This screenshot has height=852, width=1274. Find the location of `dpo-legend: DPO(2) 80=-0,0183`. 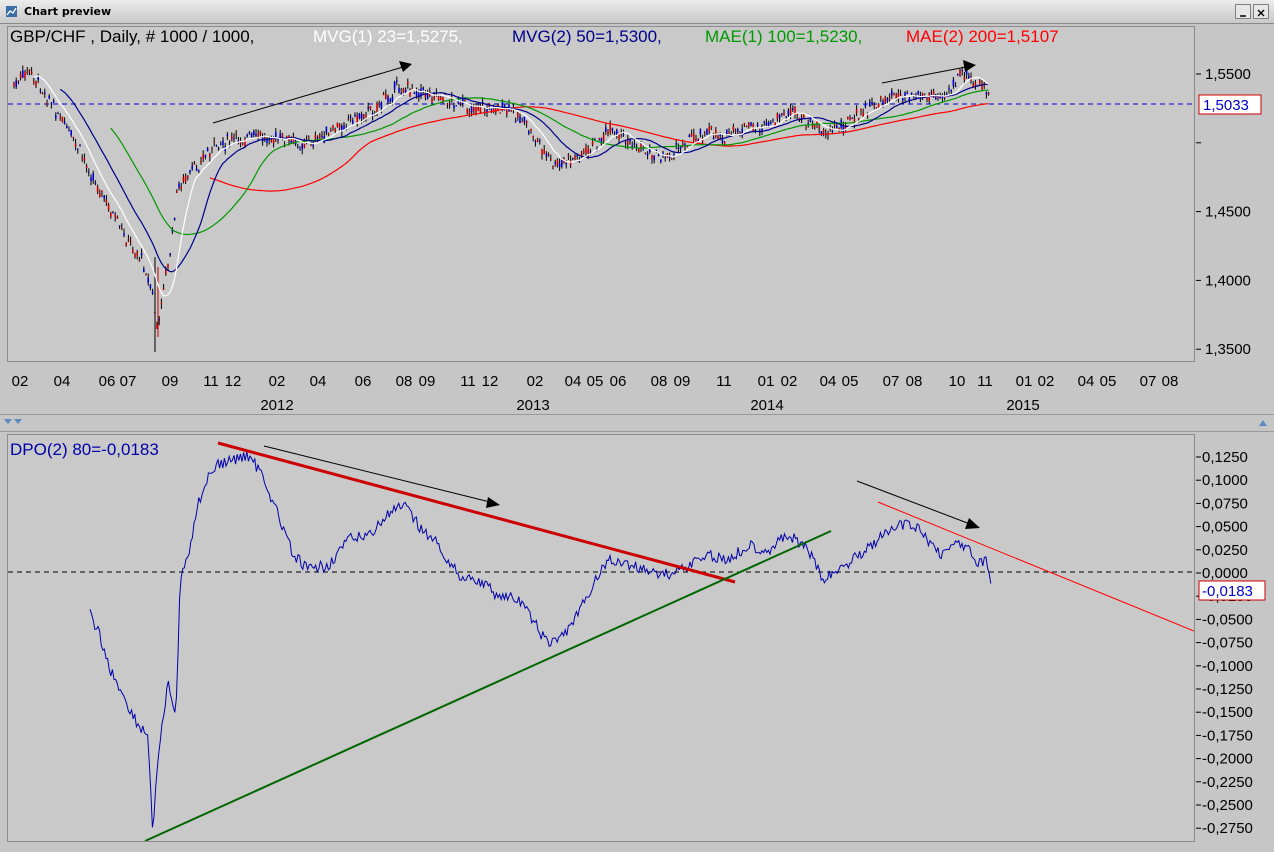

dpo-legend: DPO(2) 80=-0,0183 is located at coordinates (84, 449).